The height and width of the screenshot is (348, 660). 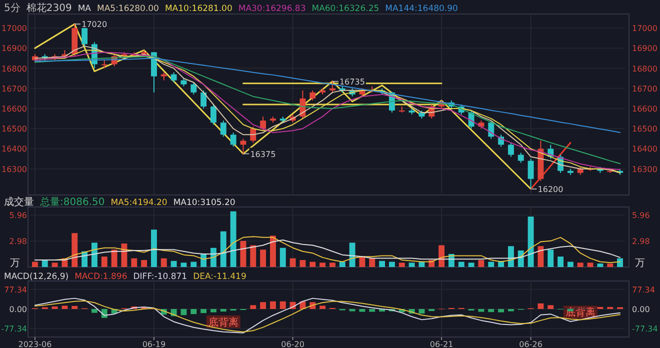 What do you see at coordinates (14, 329) in the screenshot?
I see `y-tick-label: -77.34` at bounding box center [14, 329].